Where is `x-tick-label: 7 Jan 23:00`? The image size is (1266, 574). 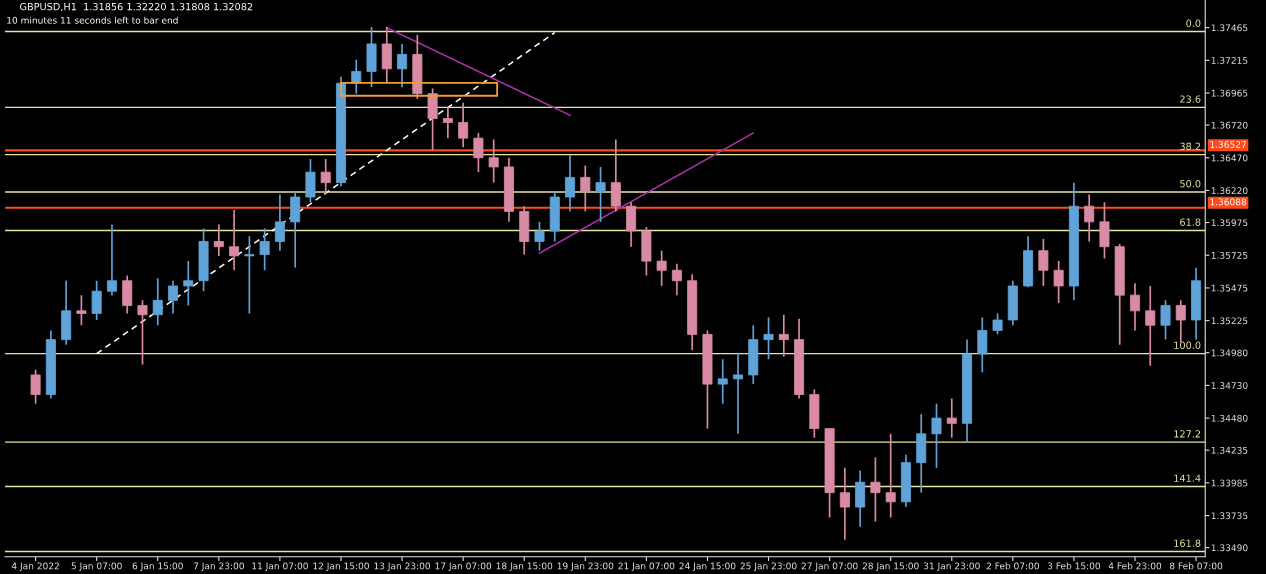
x-tick-label: 7 Jan 23:00 is located at coordinates (218, 566).